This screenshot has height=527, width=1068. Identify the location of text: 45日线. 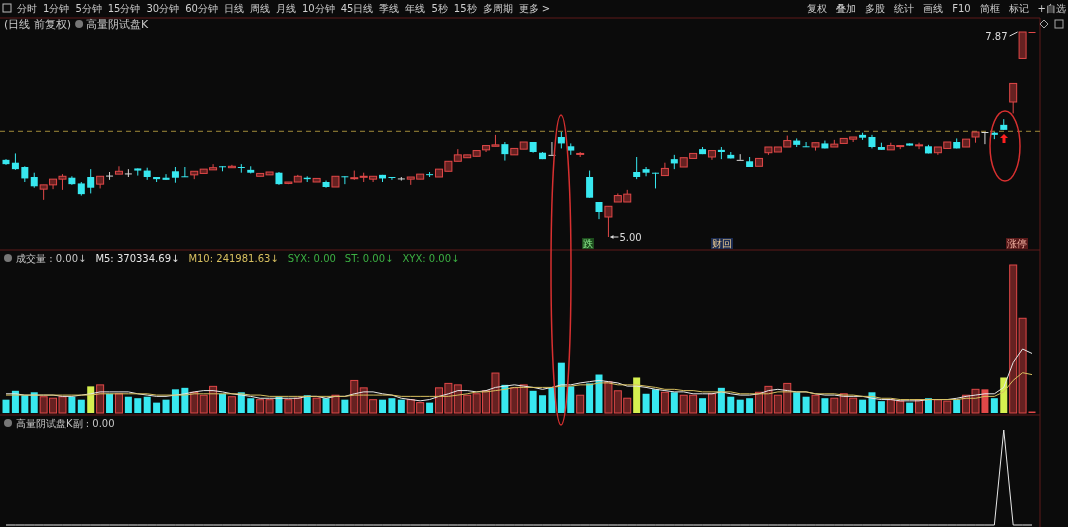
(357, 8).